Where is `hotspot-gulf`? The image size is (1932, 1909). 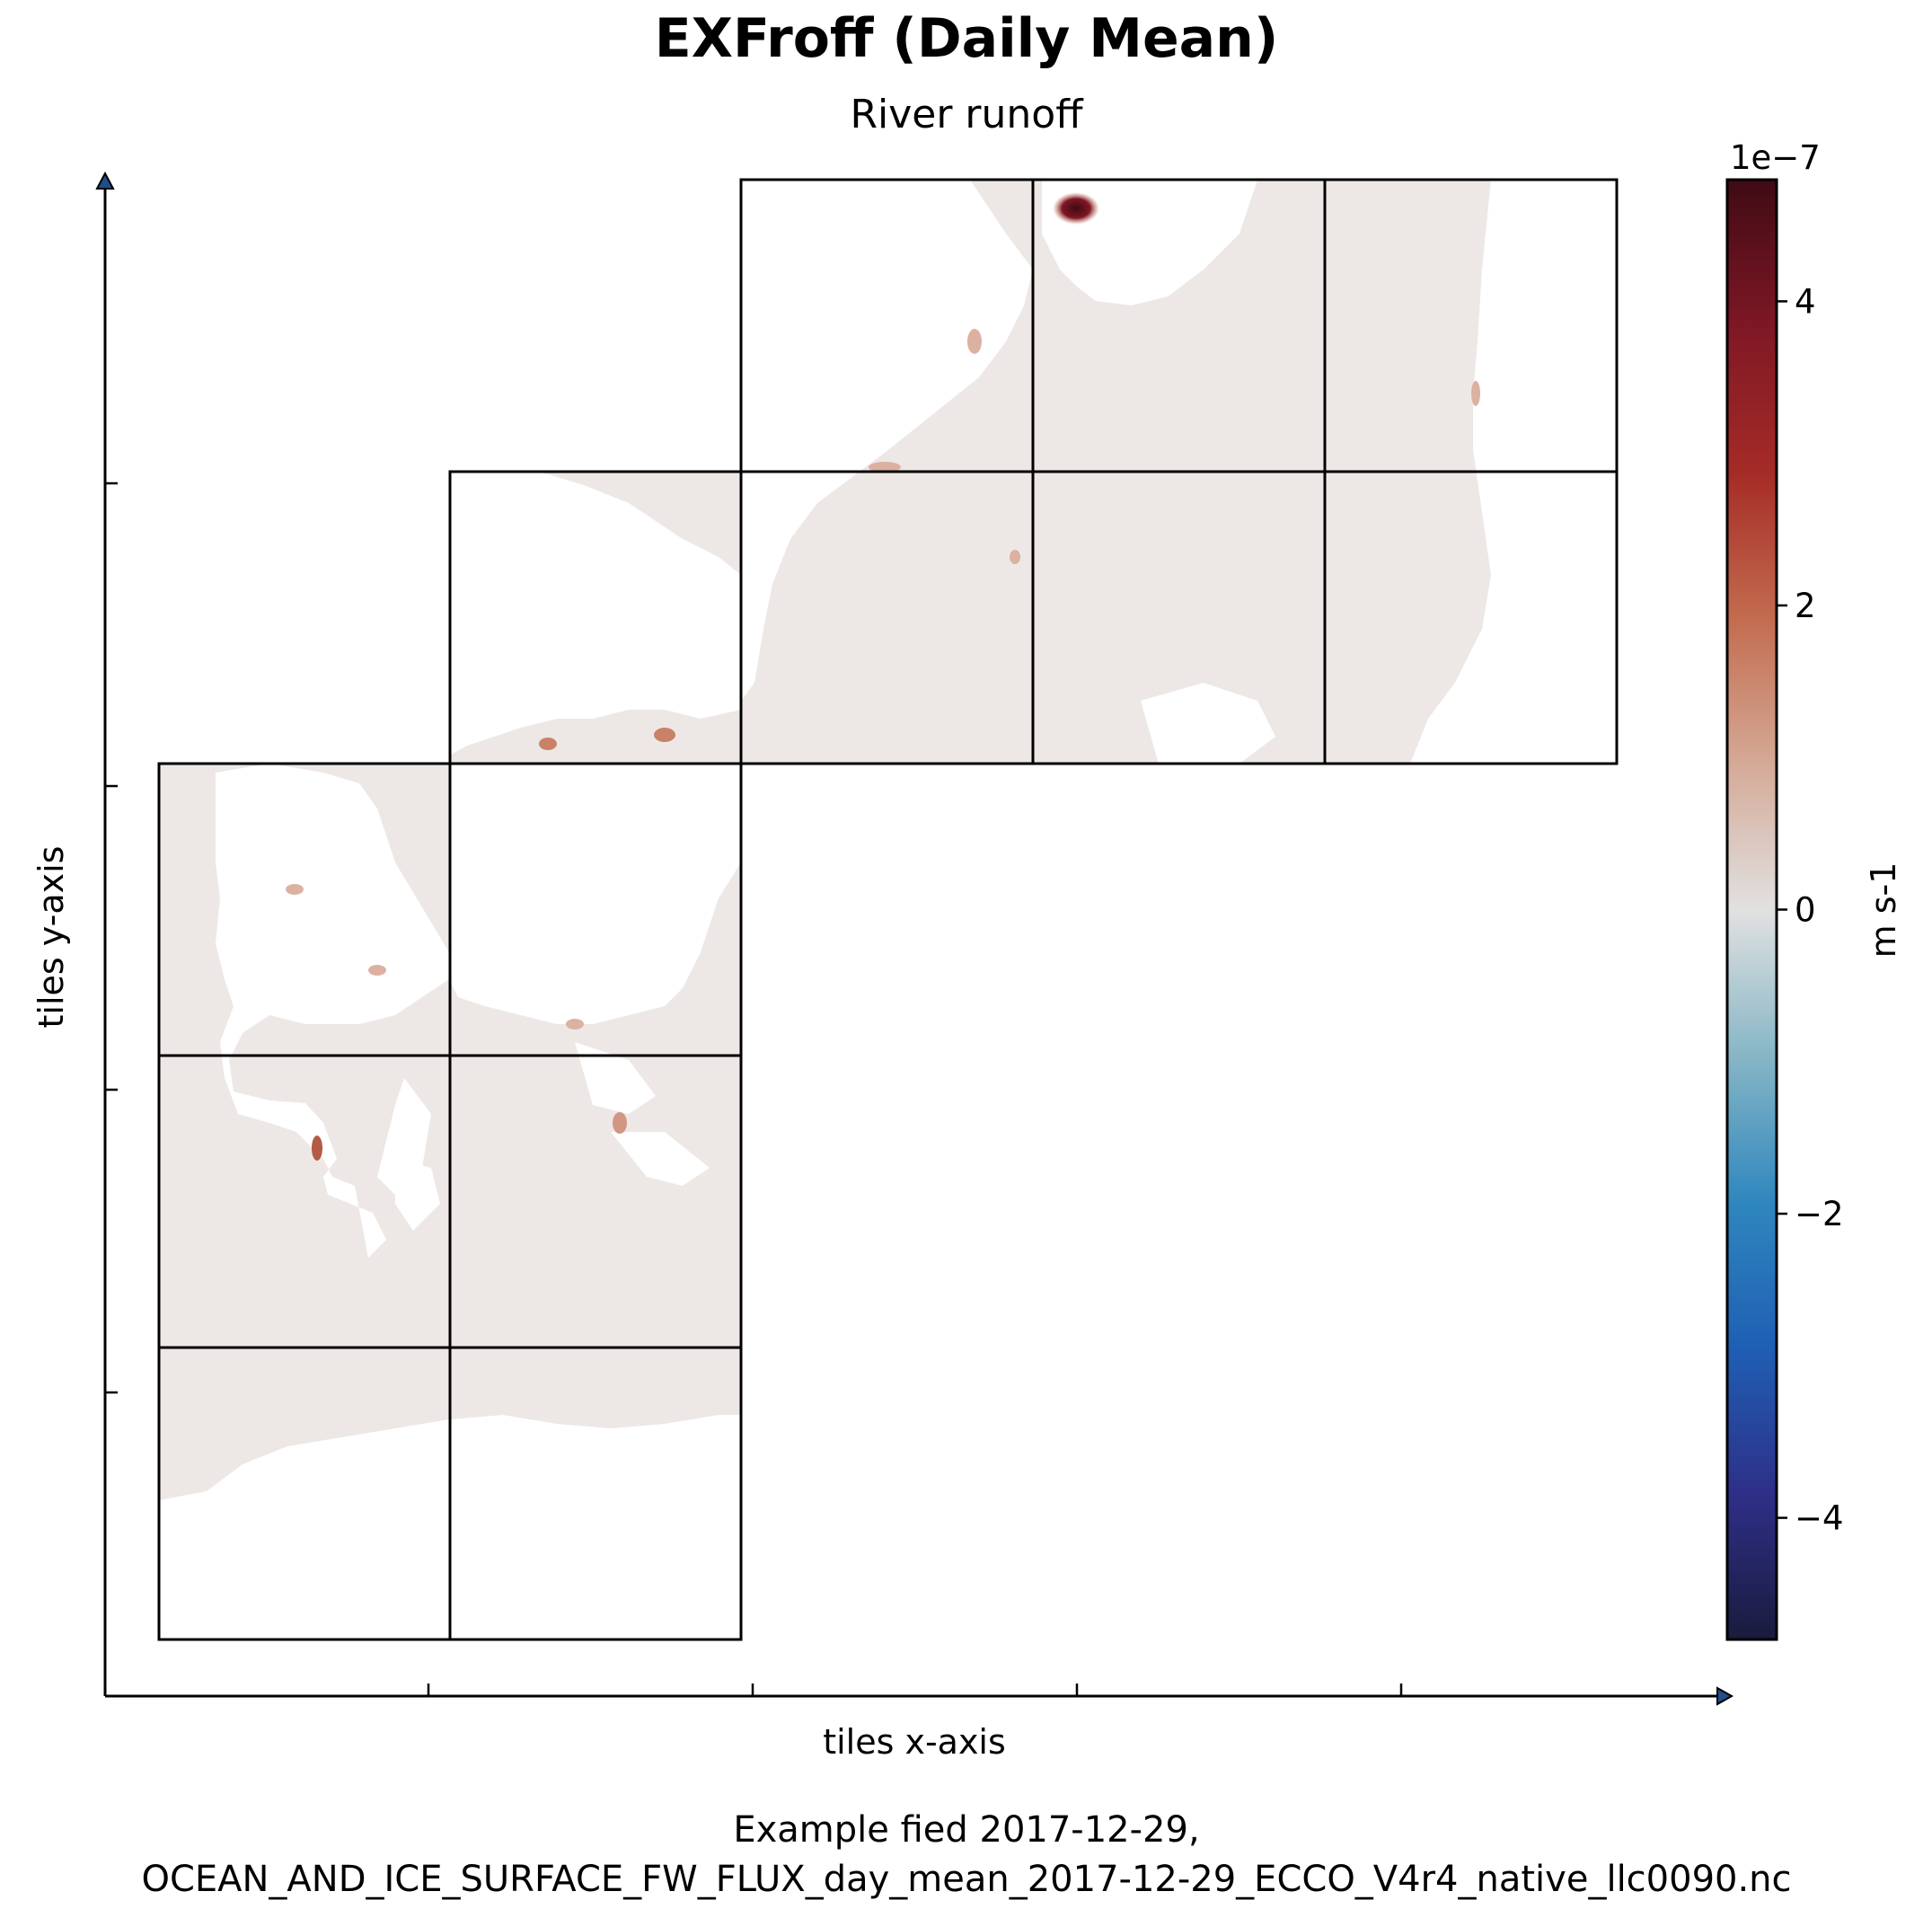 hotspot-gulf is located at coordinates (548, 744).